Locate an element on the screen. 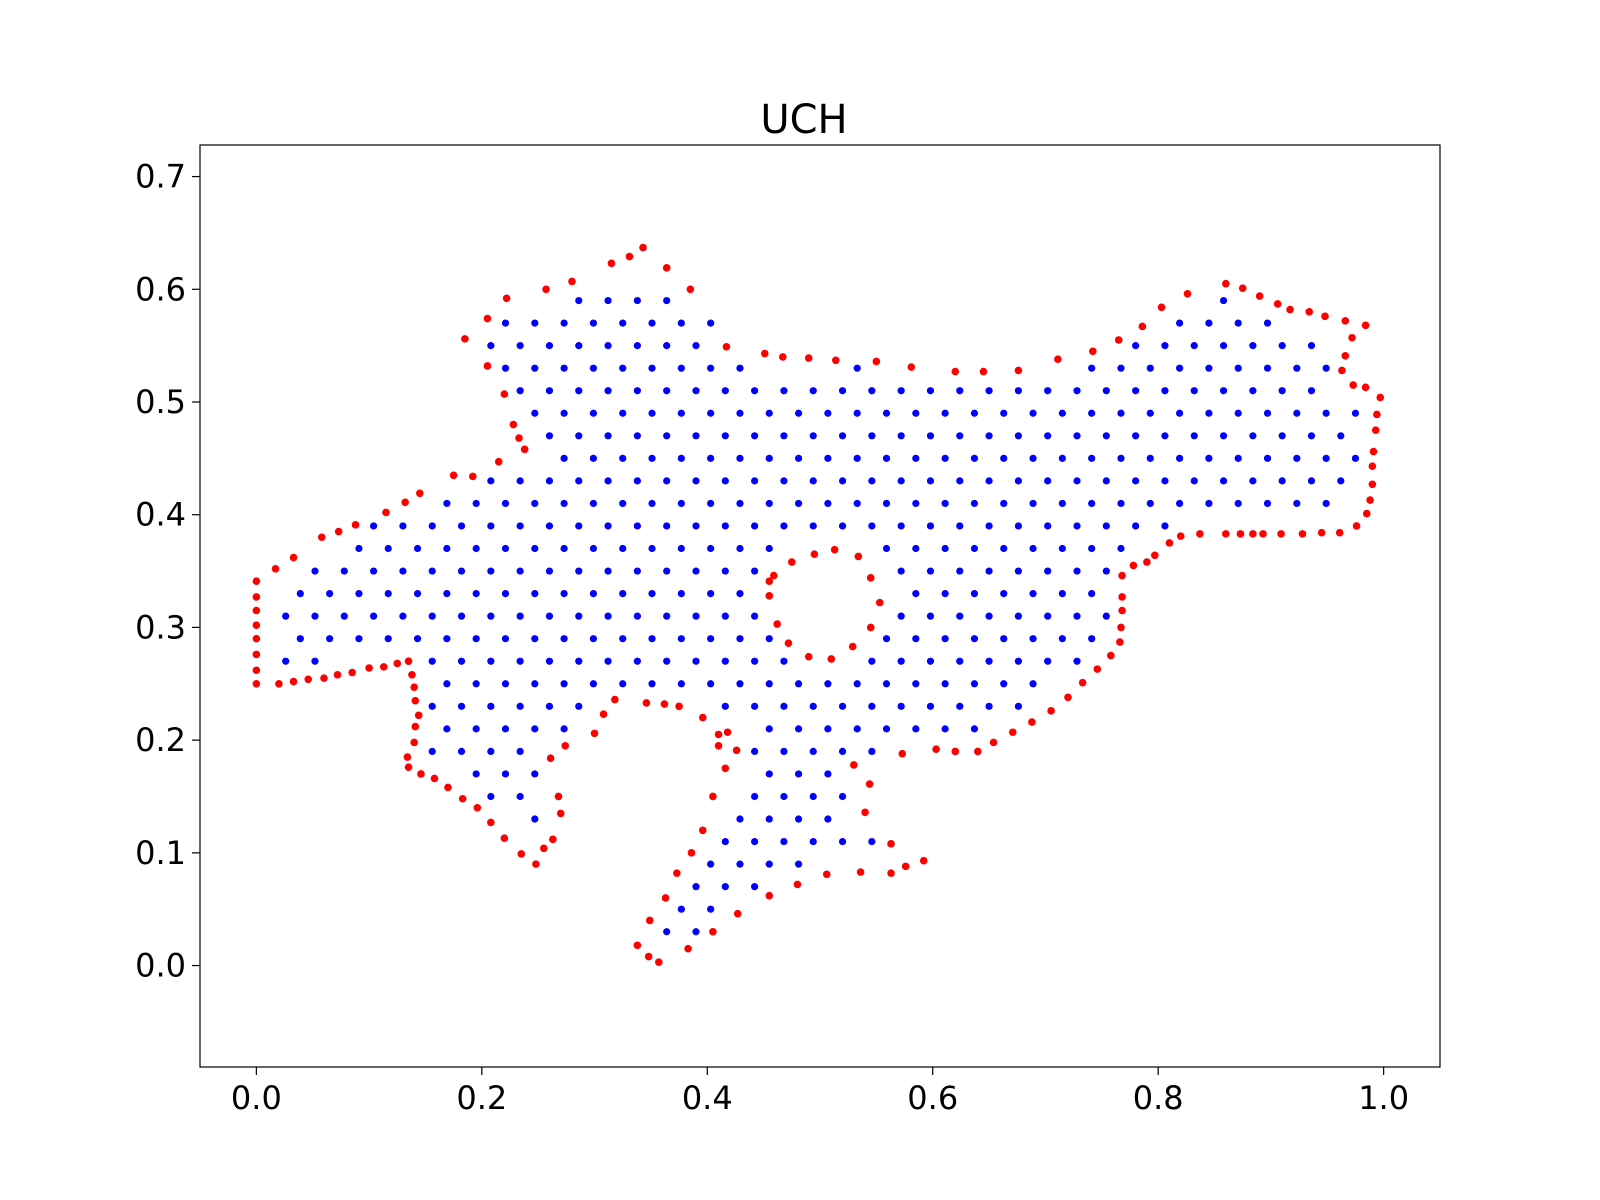 The height and width of the screenshot is (1200, 1600). x-tick-label: 0.8 is located at coordinates (1158, 1098).